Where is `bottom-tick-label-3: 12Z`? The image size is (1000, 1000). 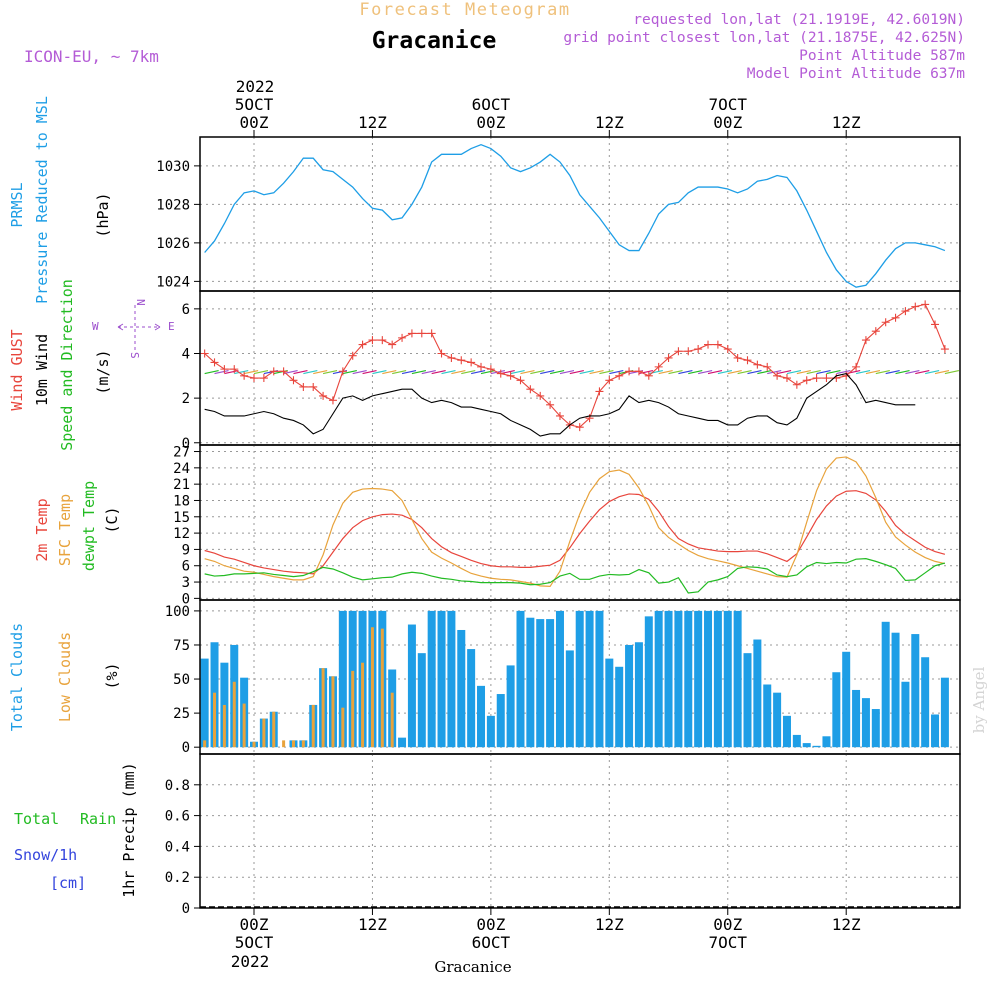
bottom-tick-label-3: 12Z is located at coordinates (609, 924).